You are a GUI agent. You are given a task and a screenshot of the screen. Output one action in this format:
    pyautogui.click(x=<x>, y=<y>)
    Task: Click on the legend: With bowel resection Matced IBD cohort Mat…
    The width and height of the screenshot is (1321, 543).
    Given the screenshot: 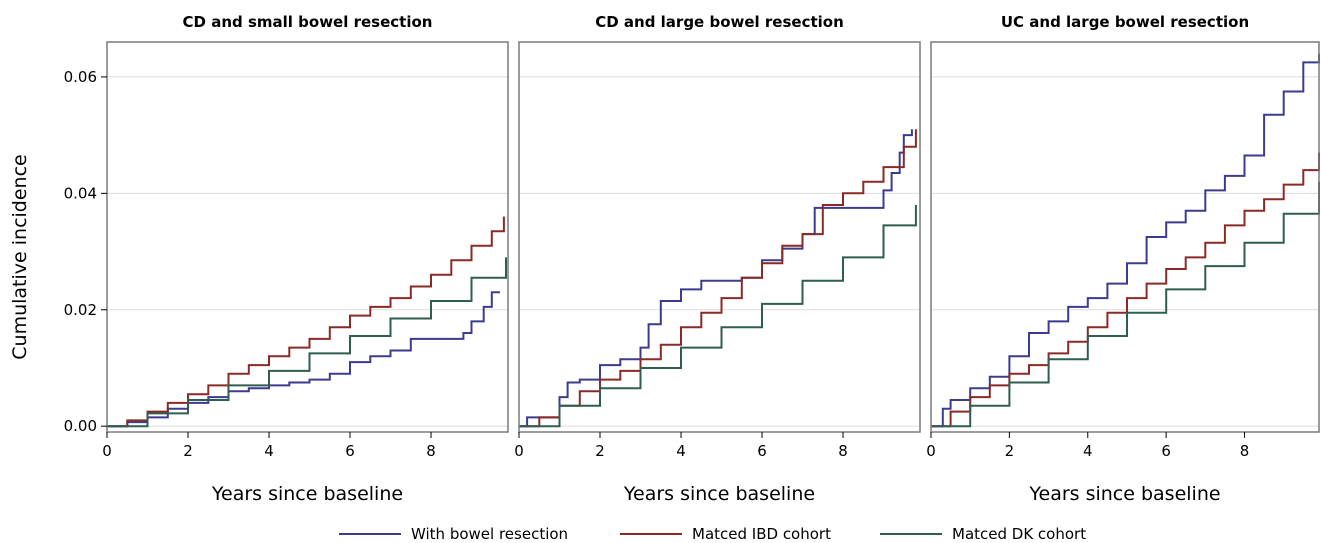 What is the action you would take?
    pyautogui.click(x=712, y=534)
    